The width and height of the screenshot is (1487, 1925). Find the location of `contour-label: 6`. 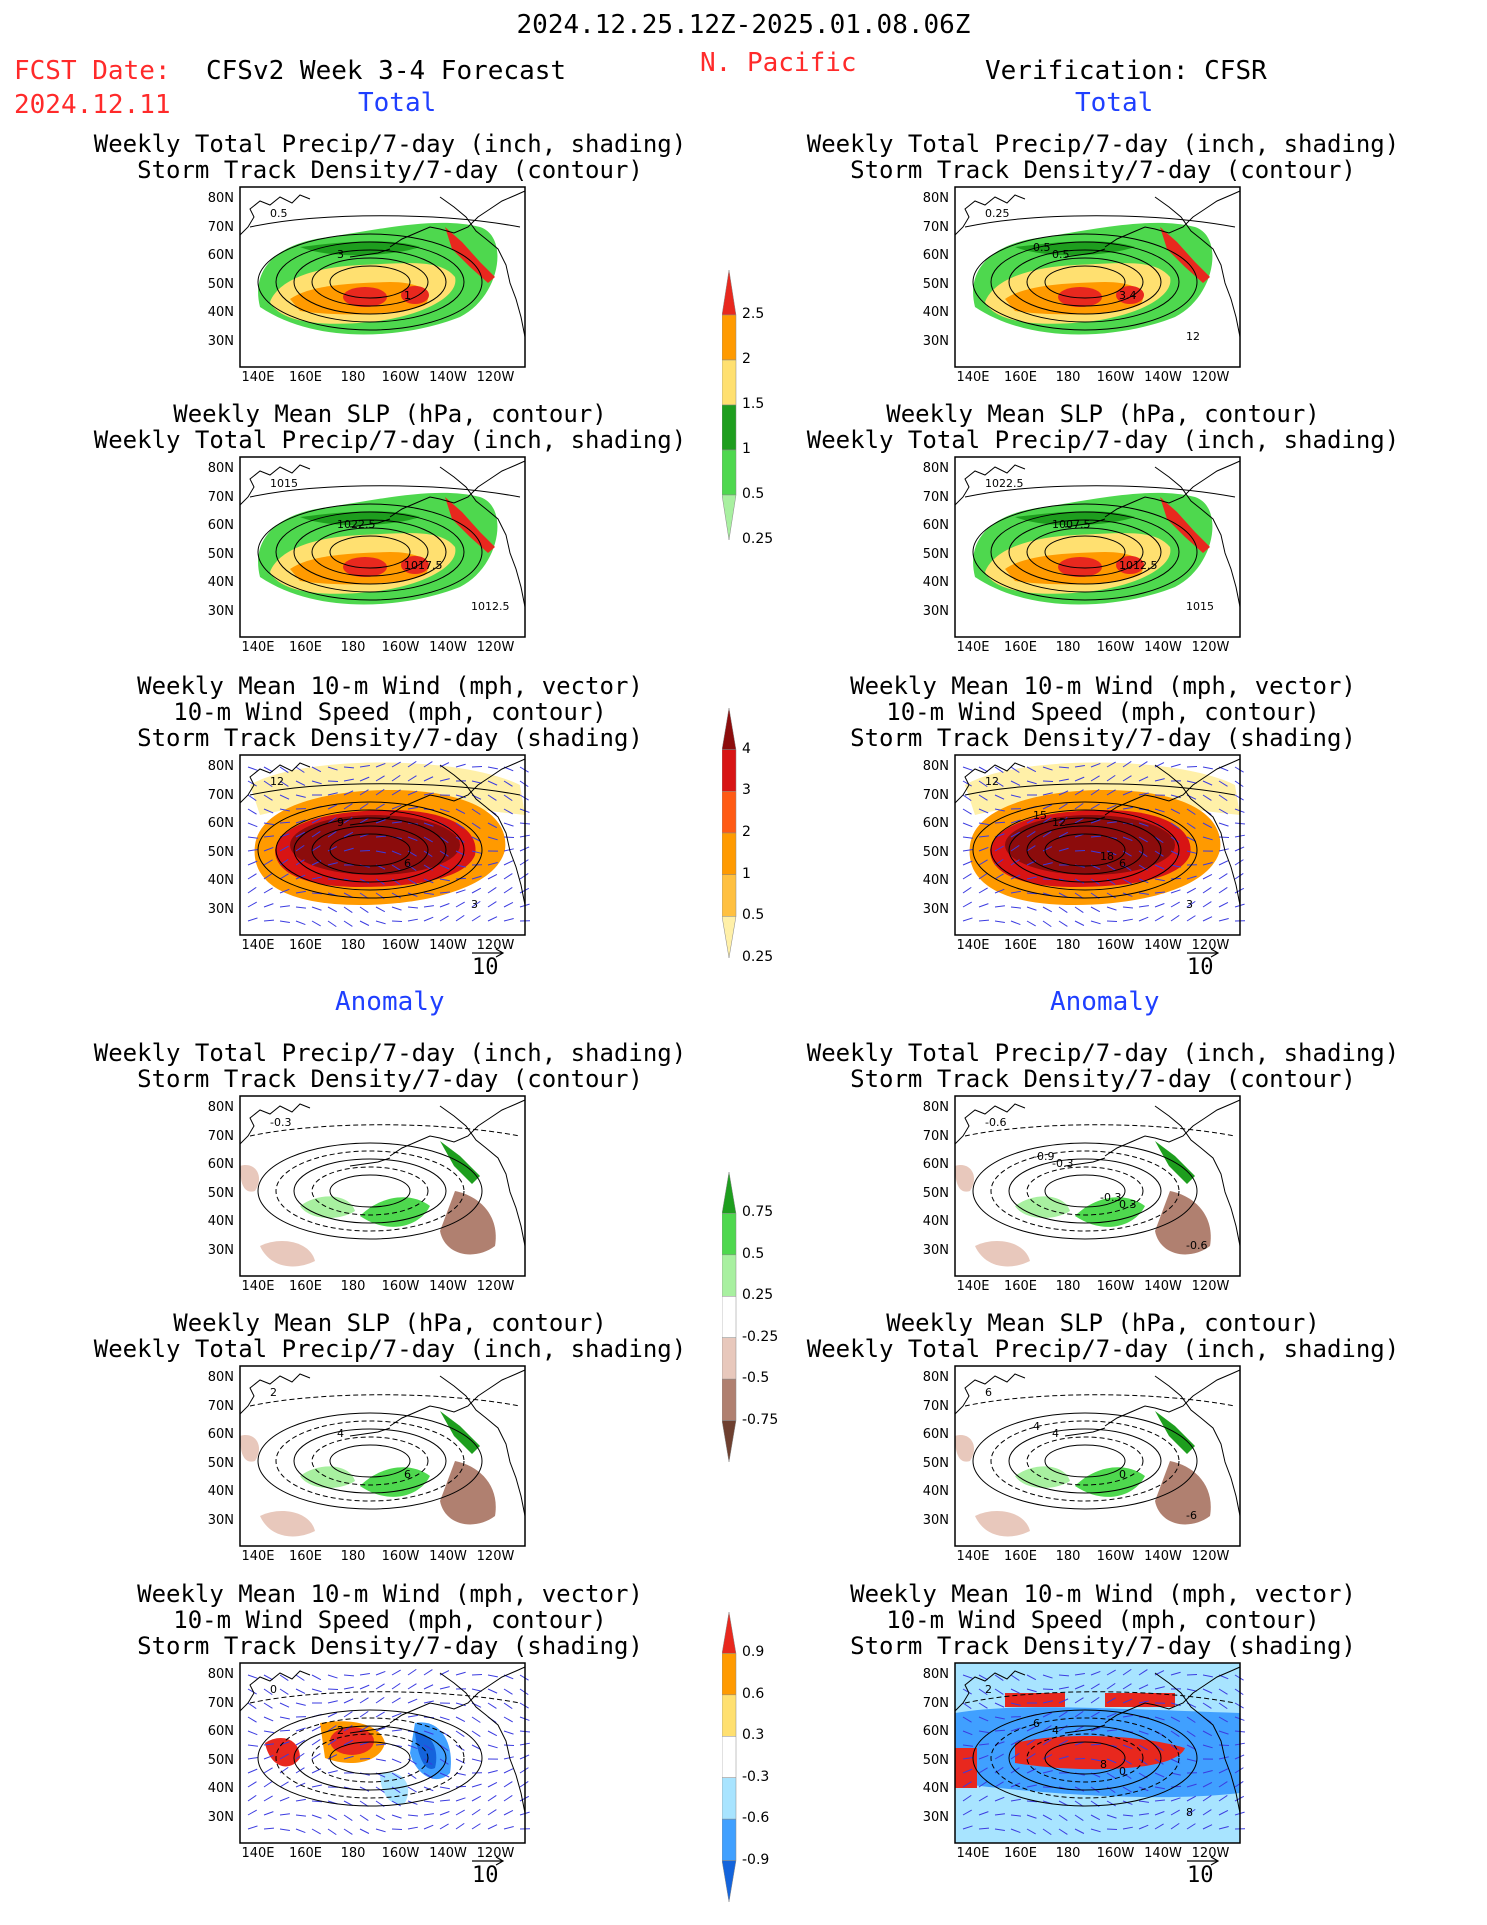

contour-label: 6 is located at coordinates (407, 863).